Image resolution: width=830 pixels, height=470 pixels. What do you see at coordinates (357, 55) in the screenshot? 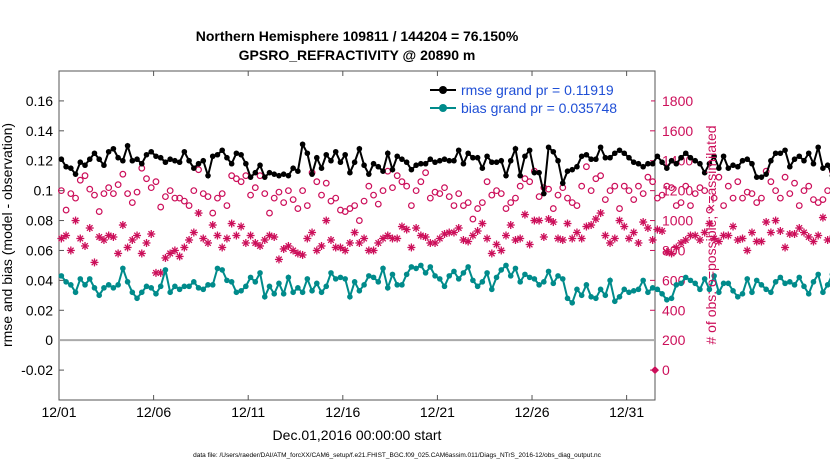
I see `chart-subtitle: GPSRO_REFRACTIVITY @ 20890 m` at bounding box center [357, 55].